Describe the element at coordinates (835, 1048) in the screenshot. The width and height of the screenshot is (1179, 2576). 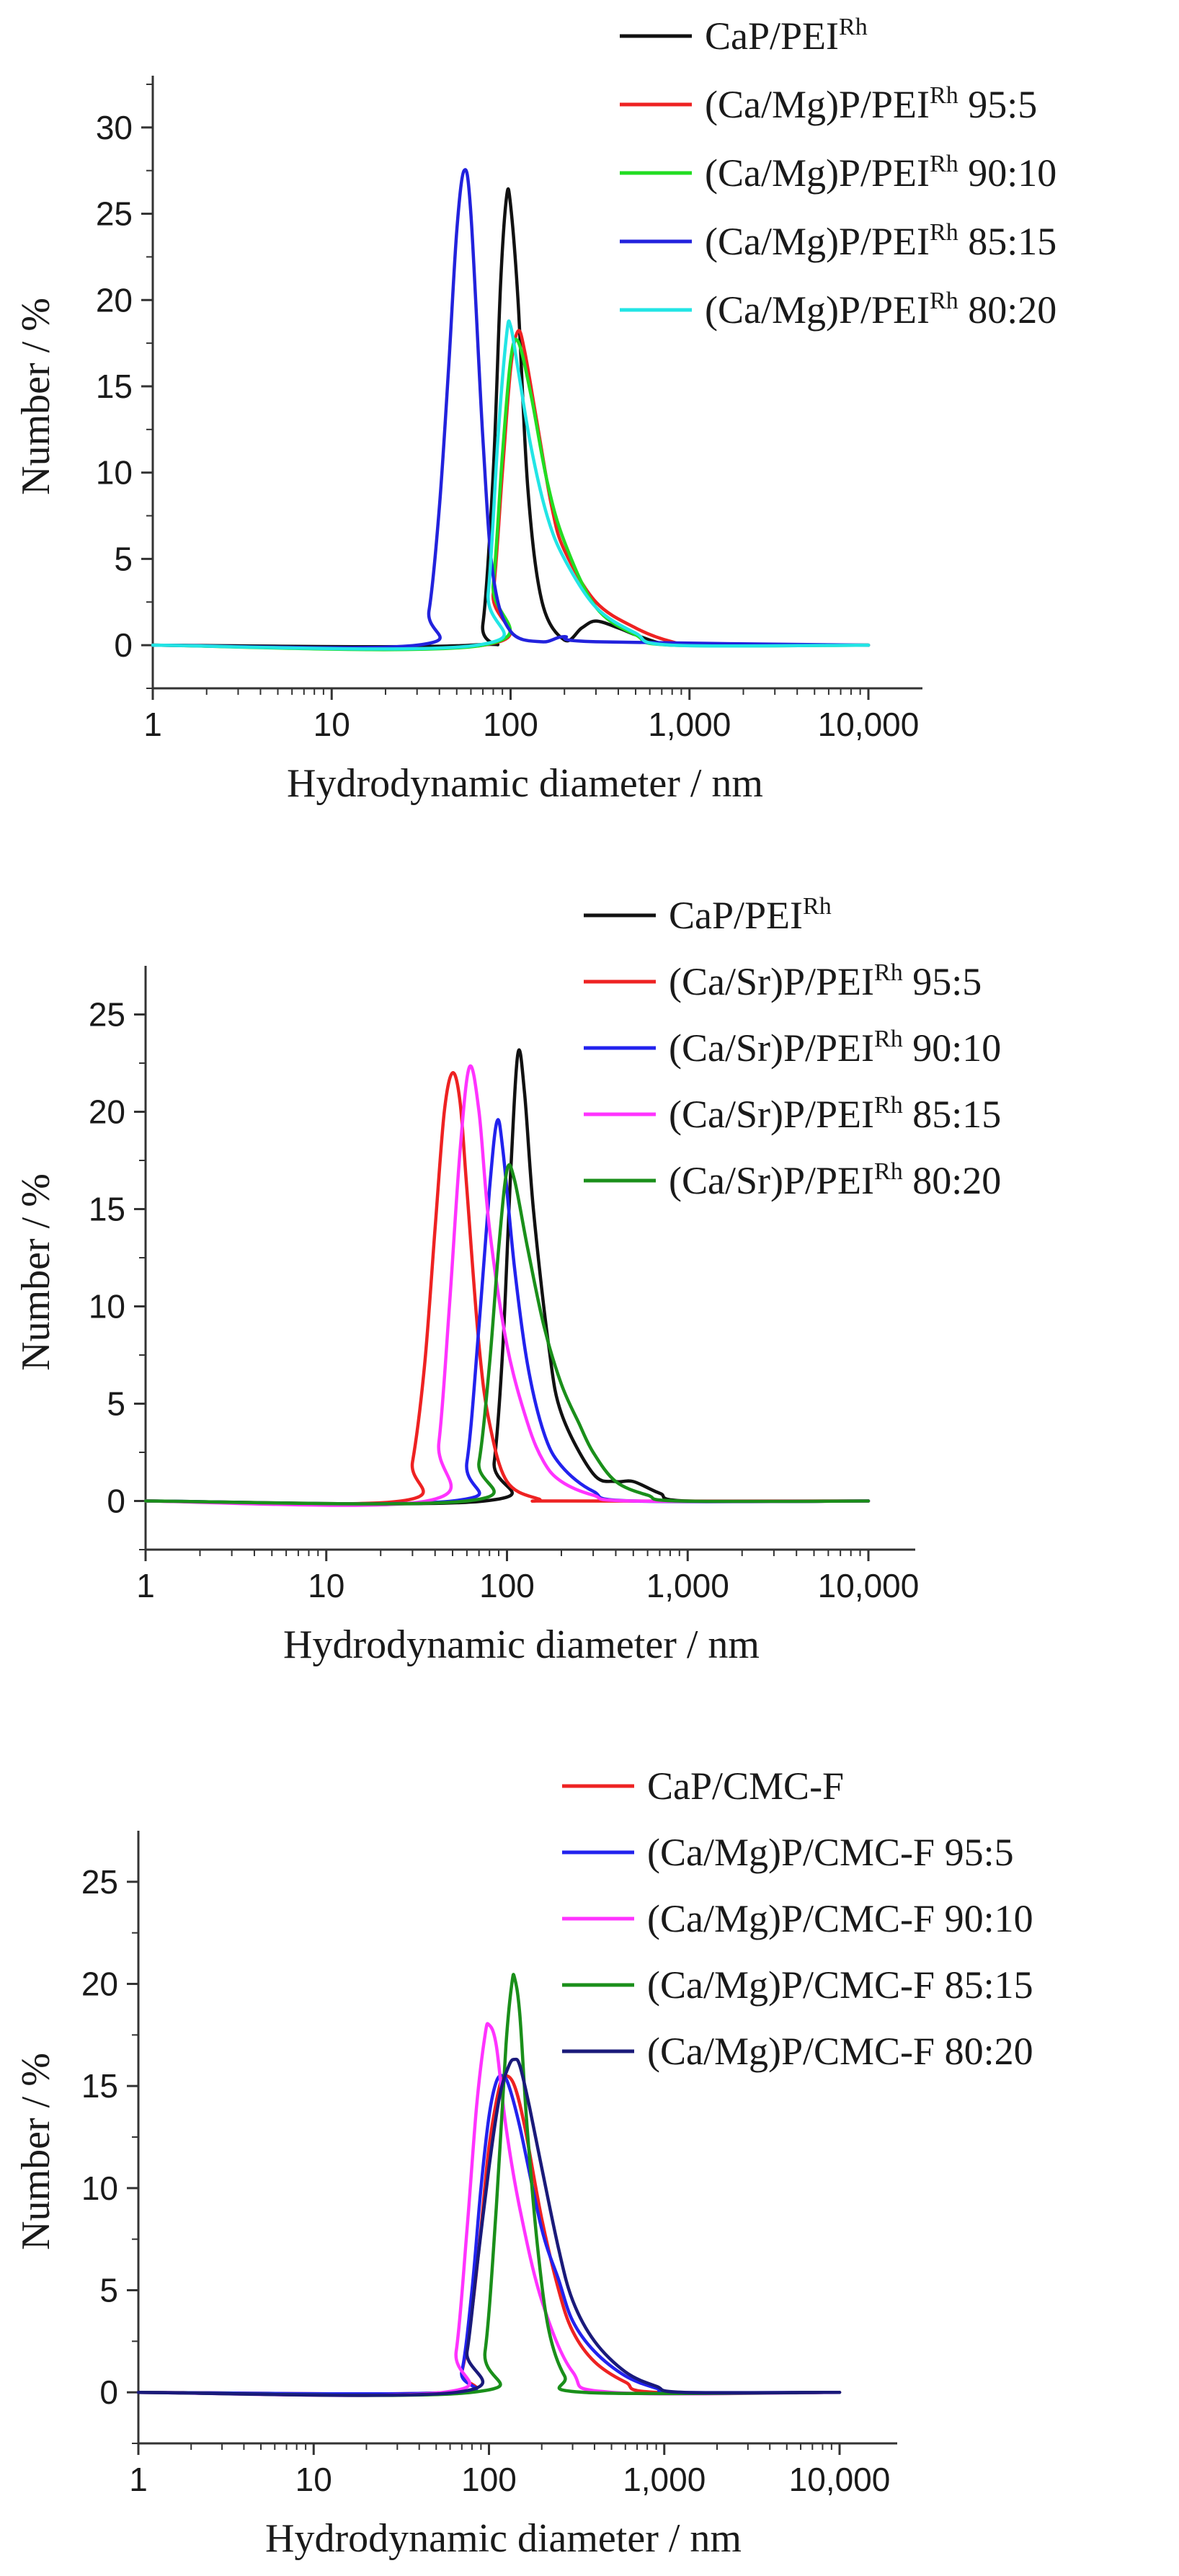
I see `legend-entry: (Ca/Sr)P/PEIRh 90:10` at that location.